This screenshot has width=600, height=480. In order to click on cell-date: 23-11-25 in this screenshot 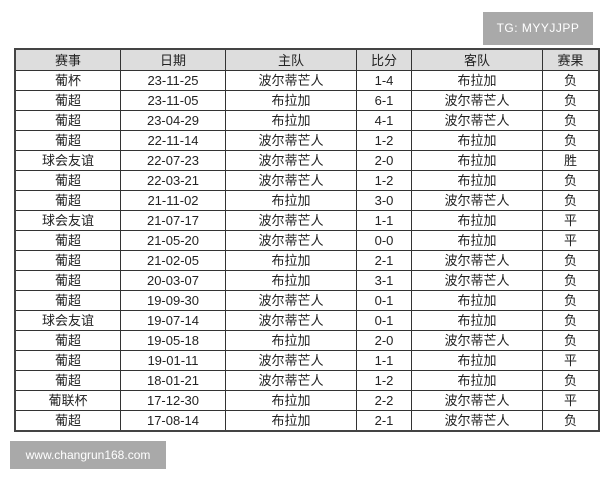, I will do `click(173, 80)`.